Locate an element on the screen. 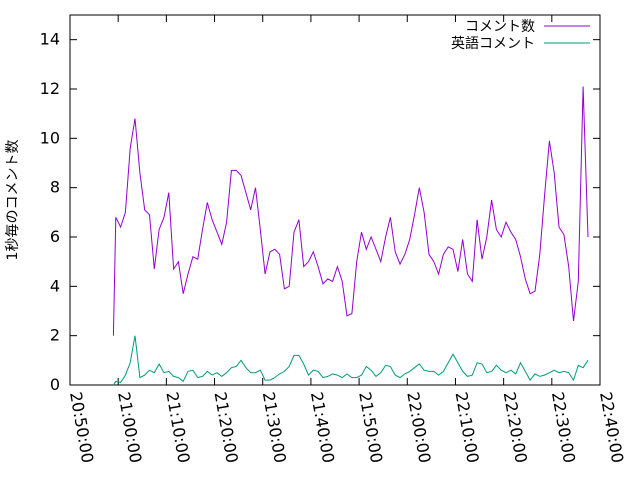 The image size is (640, 480). x-tick-label: 21:20:00 is located at coordinates (226, 427).